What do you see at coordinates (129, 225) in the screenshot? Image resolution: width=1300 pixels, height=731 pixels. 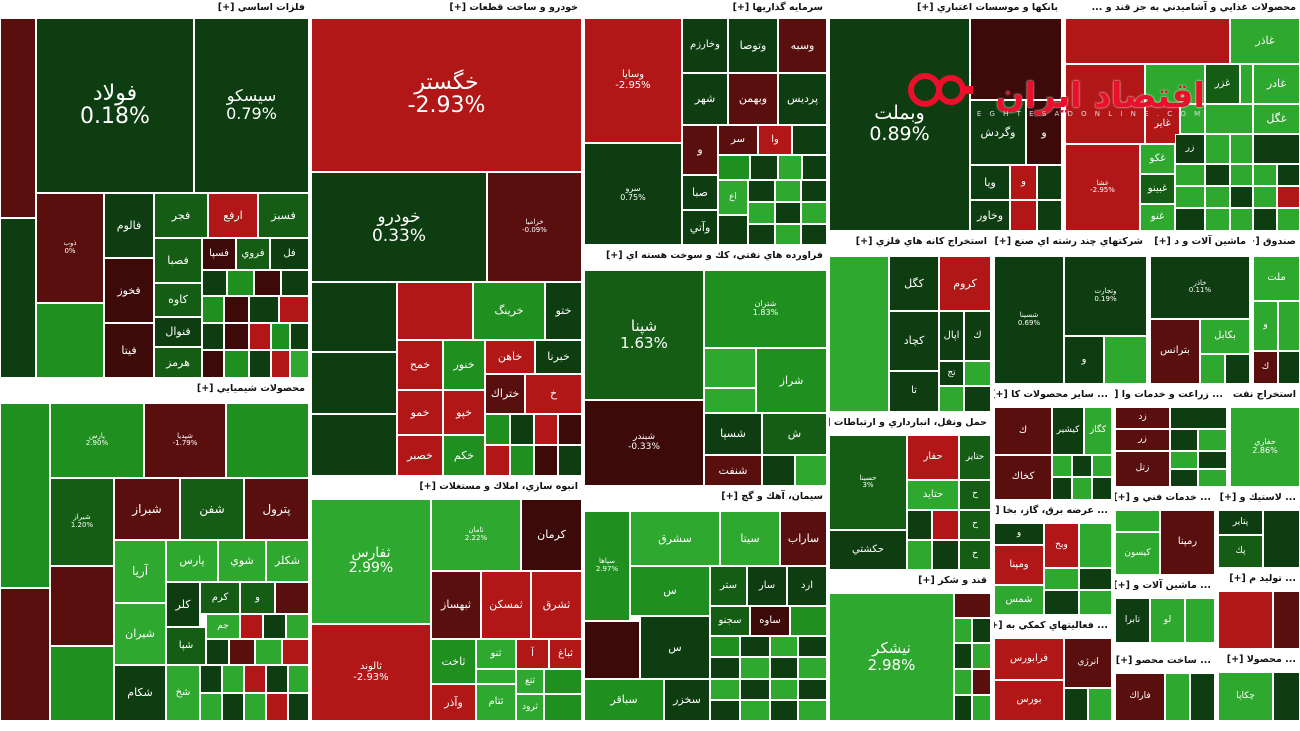 I see `stock-tile: فالوم` at bounding box center [129, 225].